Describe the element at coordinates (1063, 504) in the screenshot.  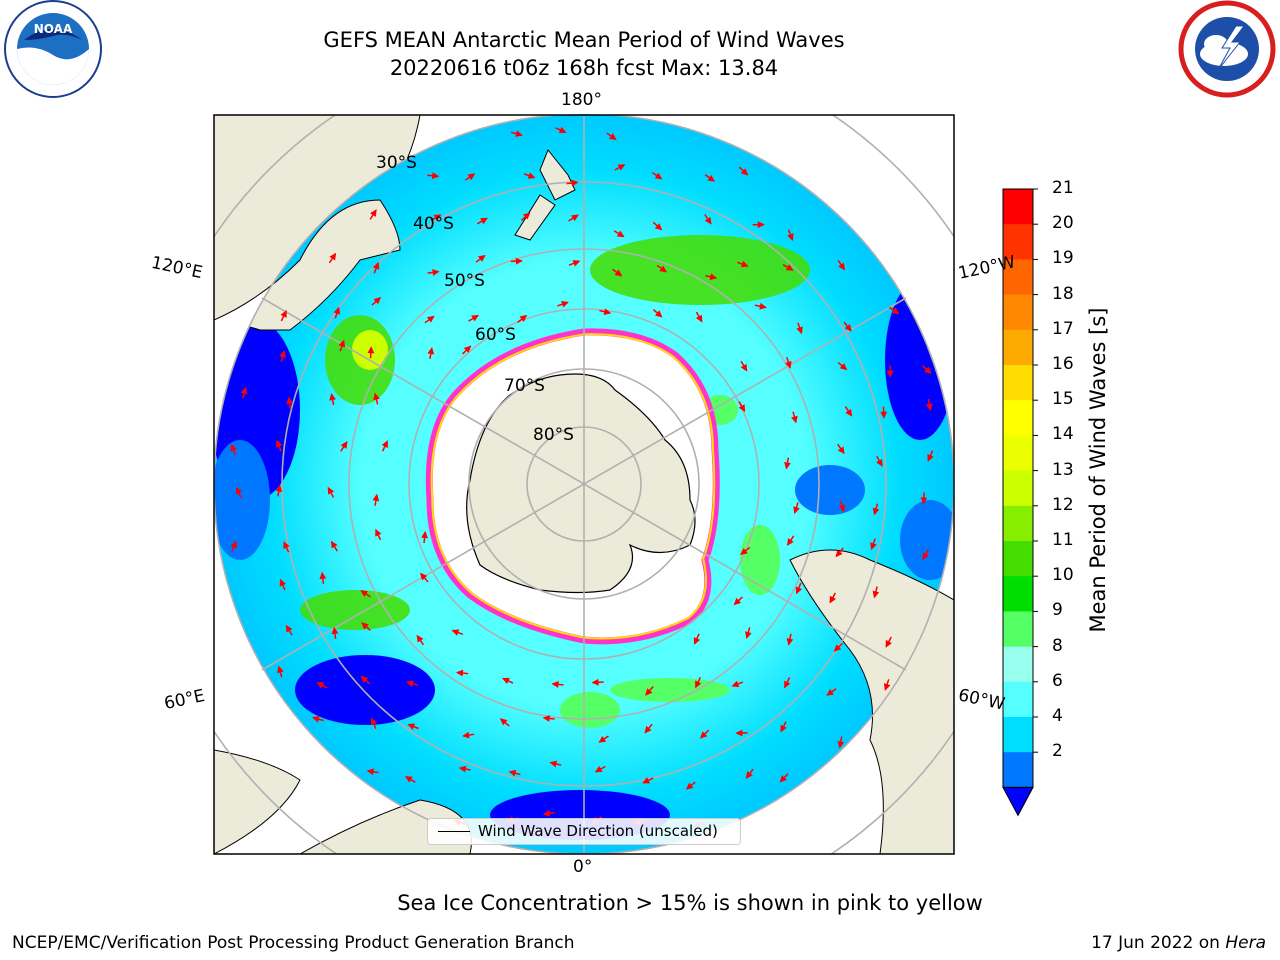
I see `colorbar-tick-label: 12` at that location.